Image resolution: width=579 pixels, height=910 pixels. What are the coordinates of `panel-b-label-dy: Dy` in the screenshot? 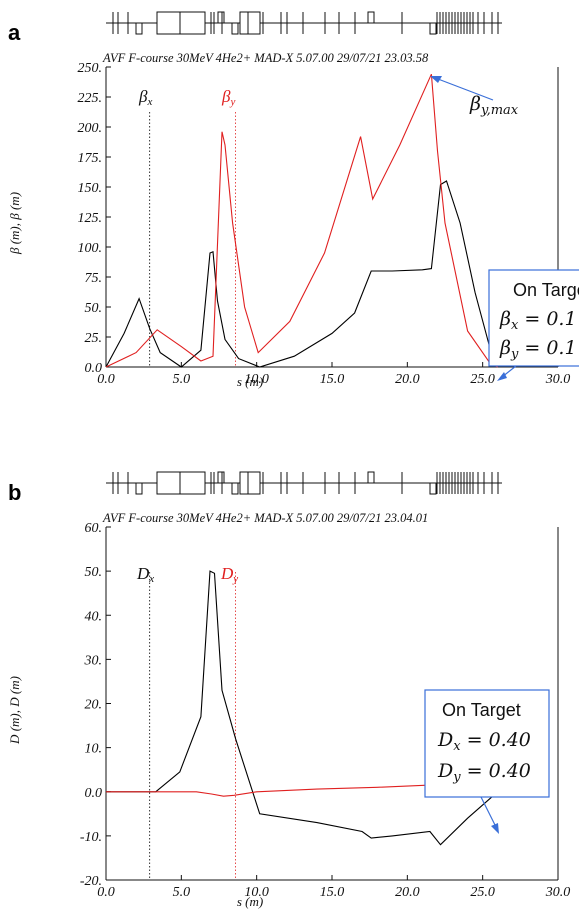 It's located at (229, 574).